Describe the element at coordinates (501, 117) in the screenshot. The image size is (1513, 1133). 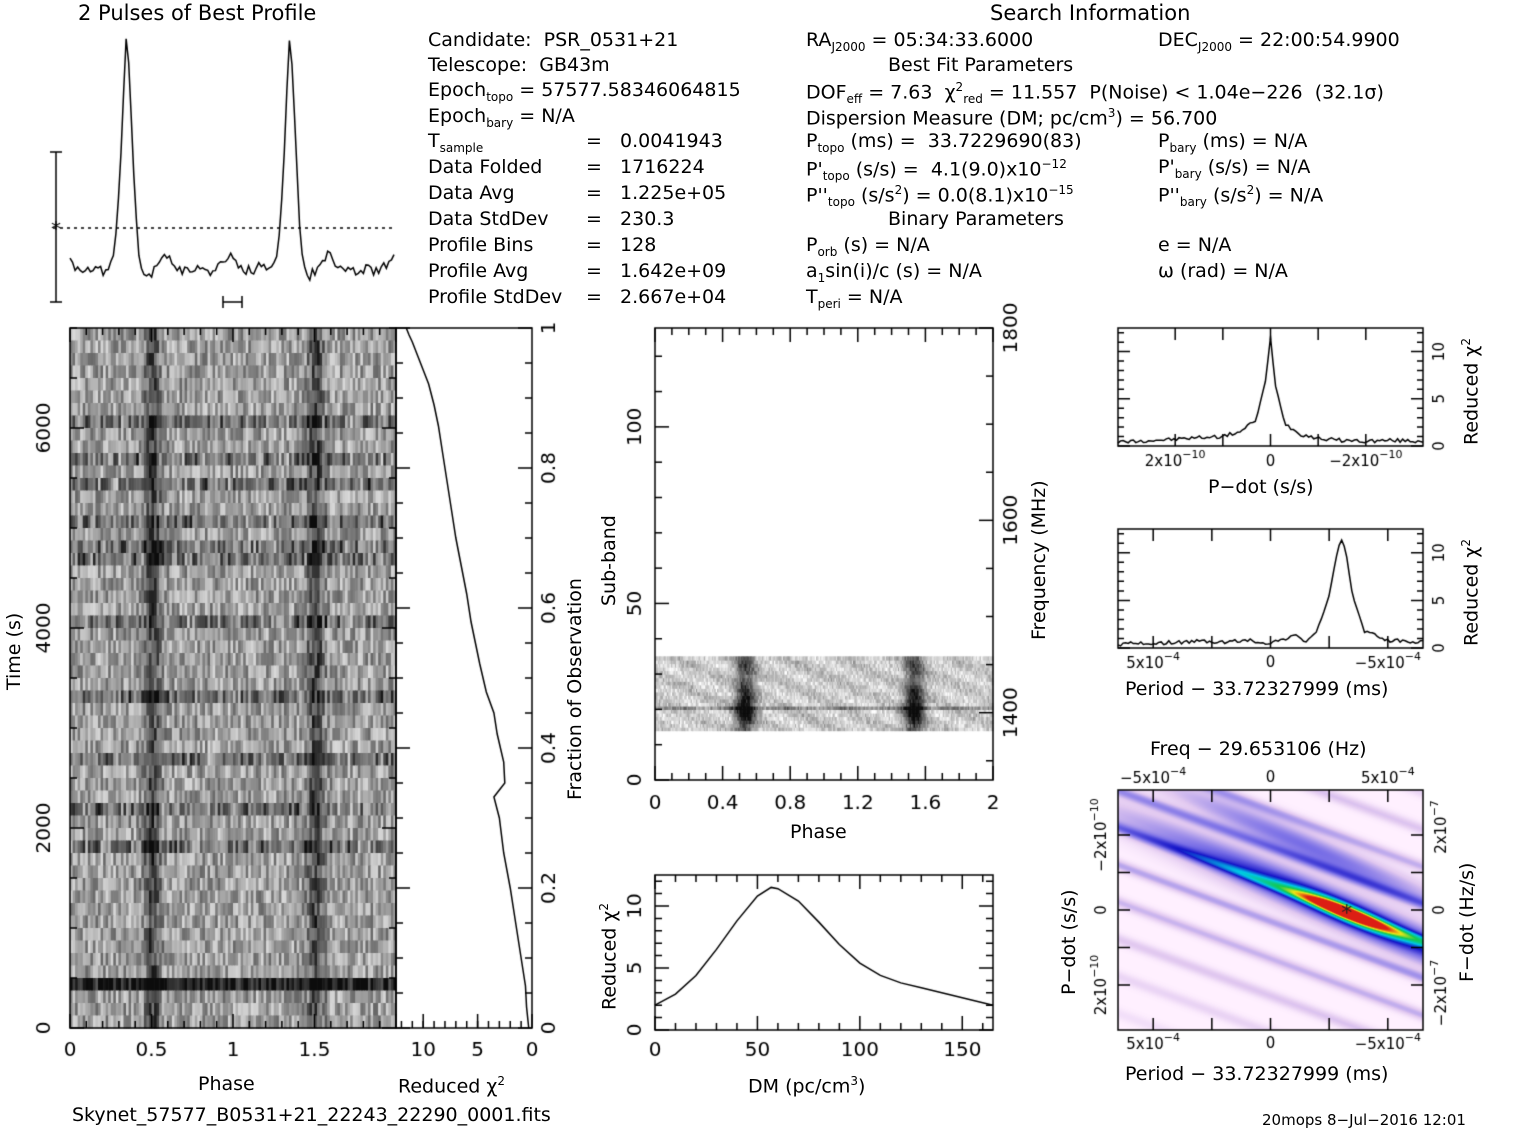
I see `epoch-bary-row: Epochbary = N/A` at that location.